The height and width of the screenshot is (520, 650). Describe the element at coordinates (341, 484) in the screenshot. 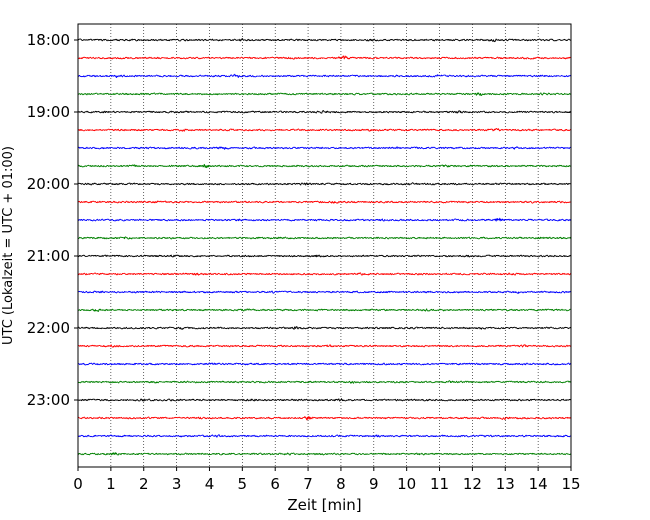

I see `x-tick-label: 8` at that location.